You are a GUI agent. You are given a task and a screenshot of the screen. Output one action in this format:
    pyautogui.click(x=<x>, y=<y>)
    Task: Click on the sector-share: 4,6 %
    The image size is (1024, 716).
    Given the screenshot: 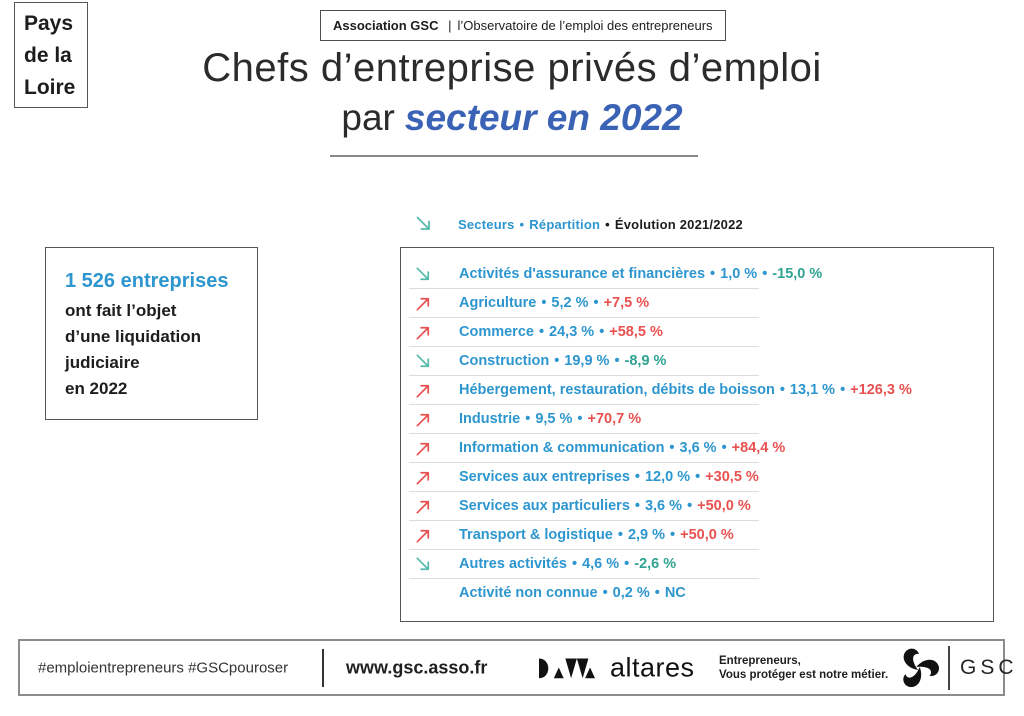 What is the action you would take?
    pyautogui.click(x=601, y=564)
    